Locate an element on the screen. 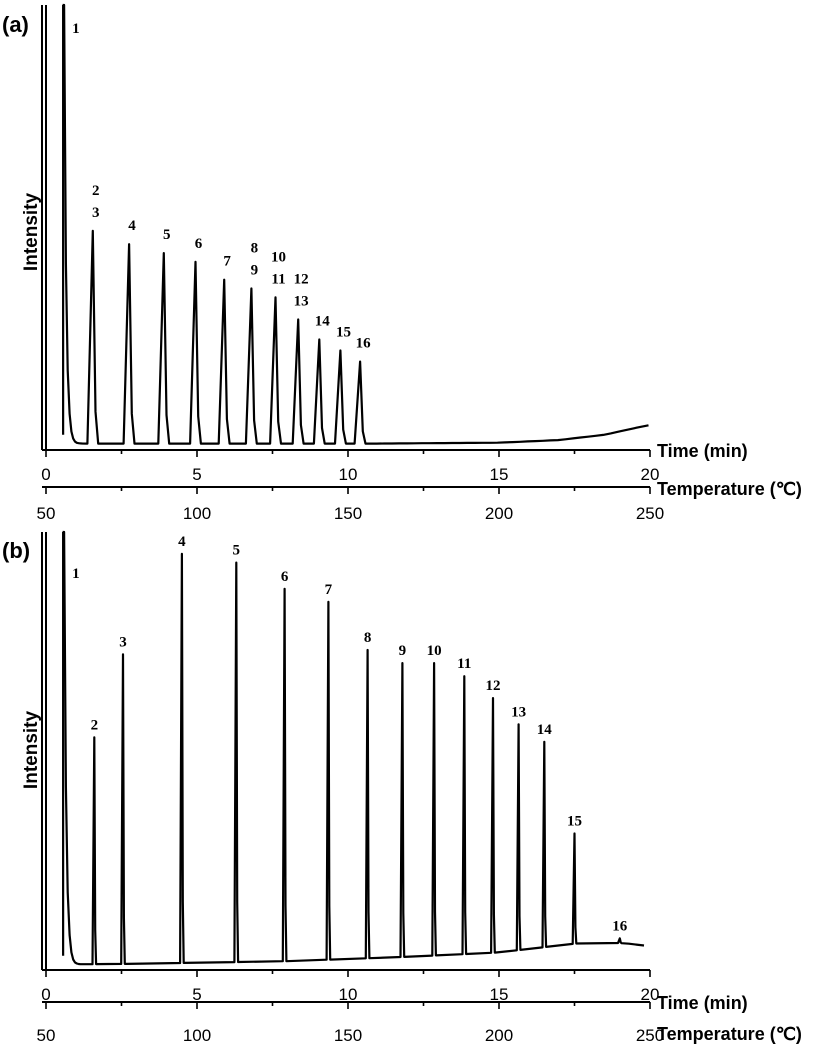 This screenshot has width=825, height=1047. panel-a-label: (a) is located at coordinates (15, 24).